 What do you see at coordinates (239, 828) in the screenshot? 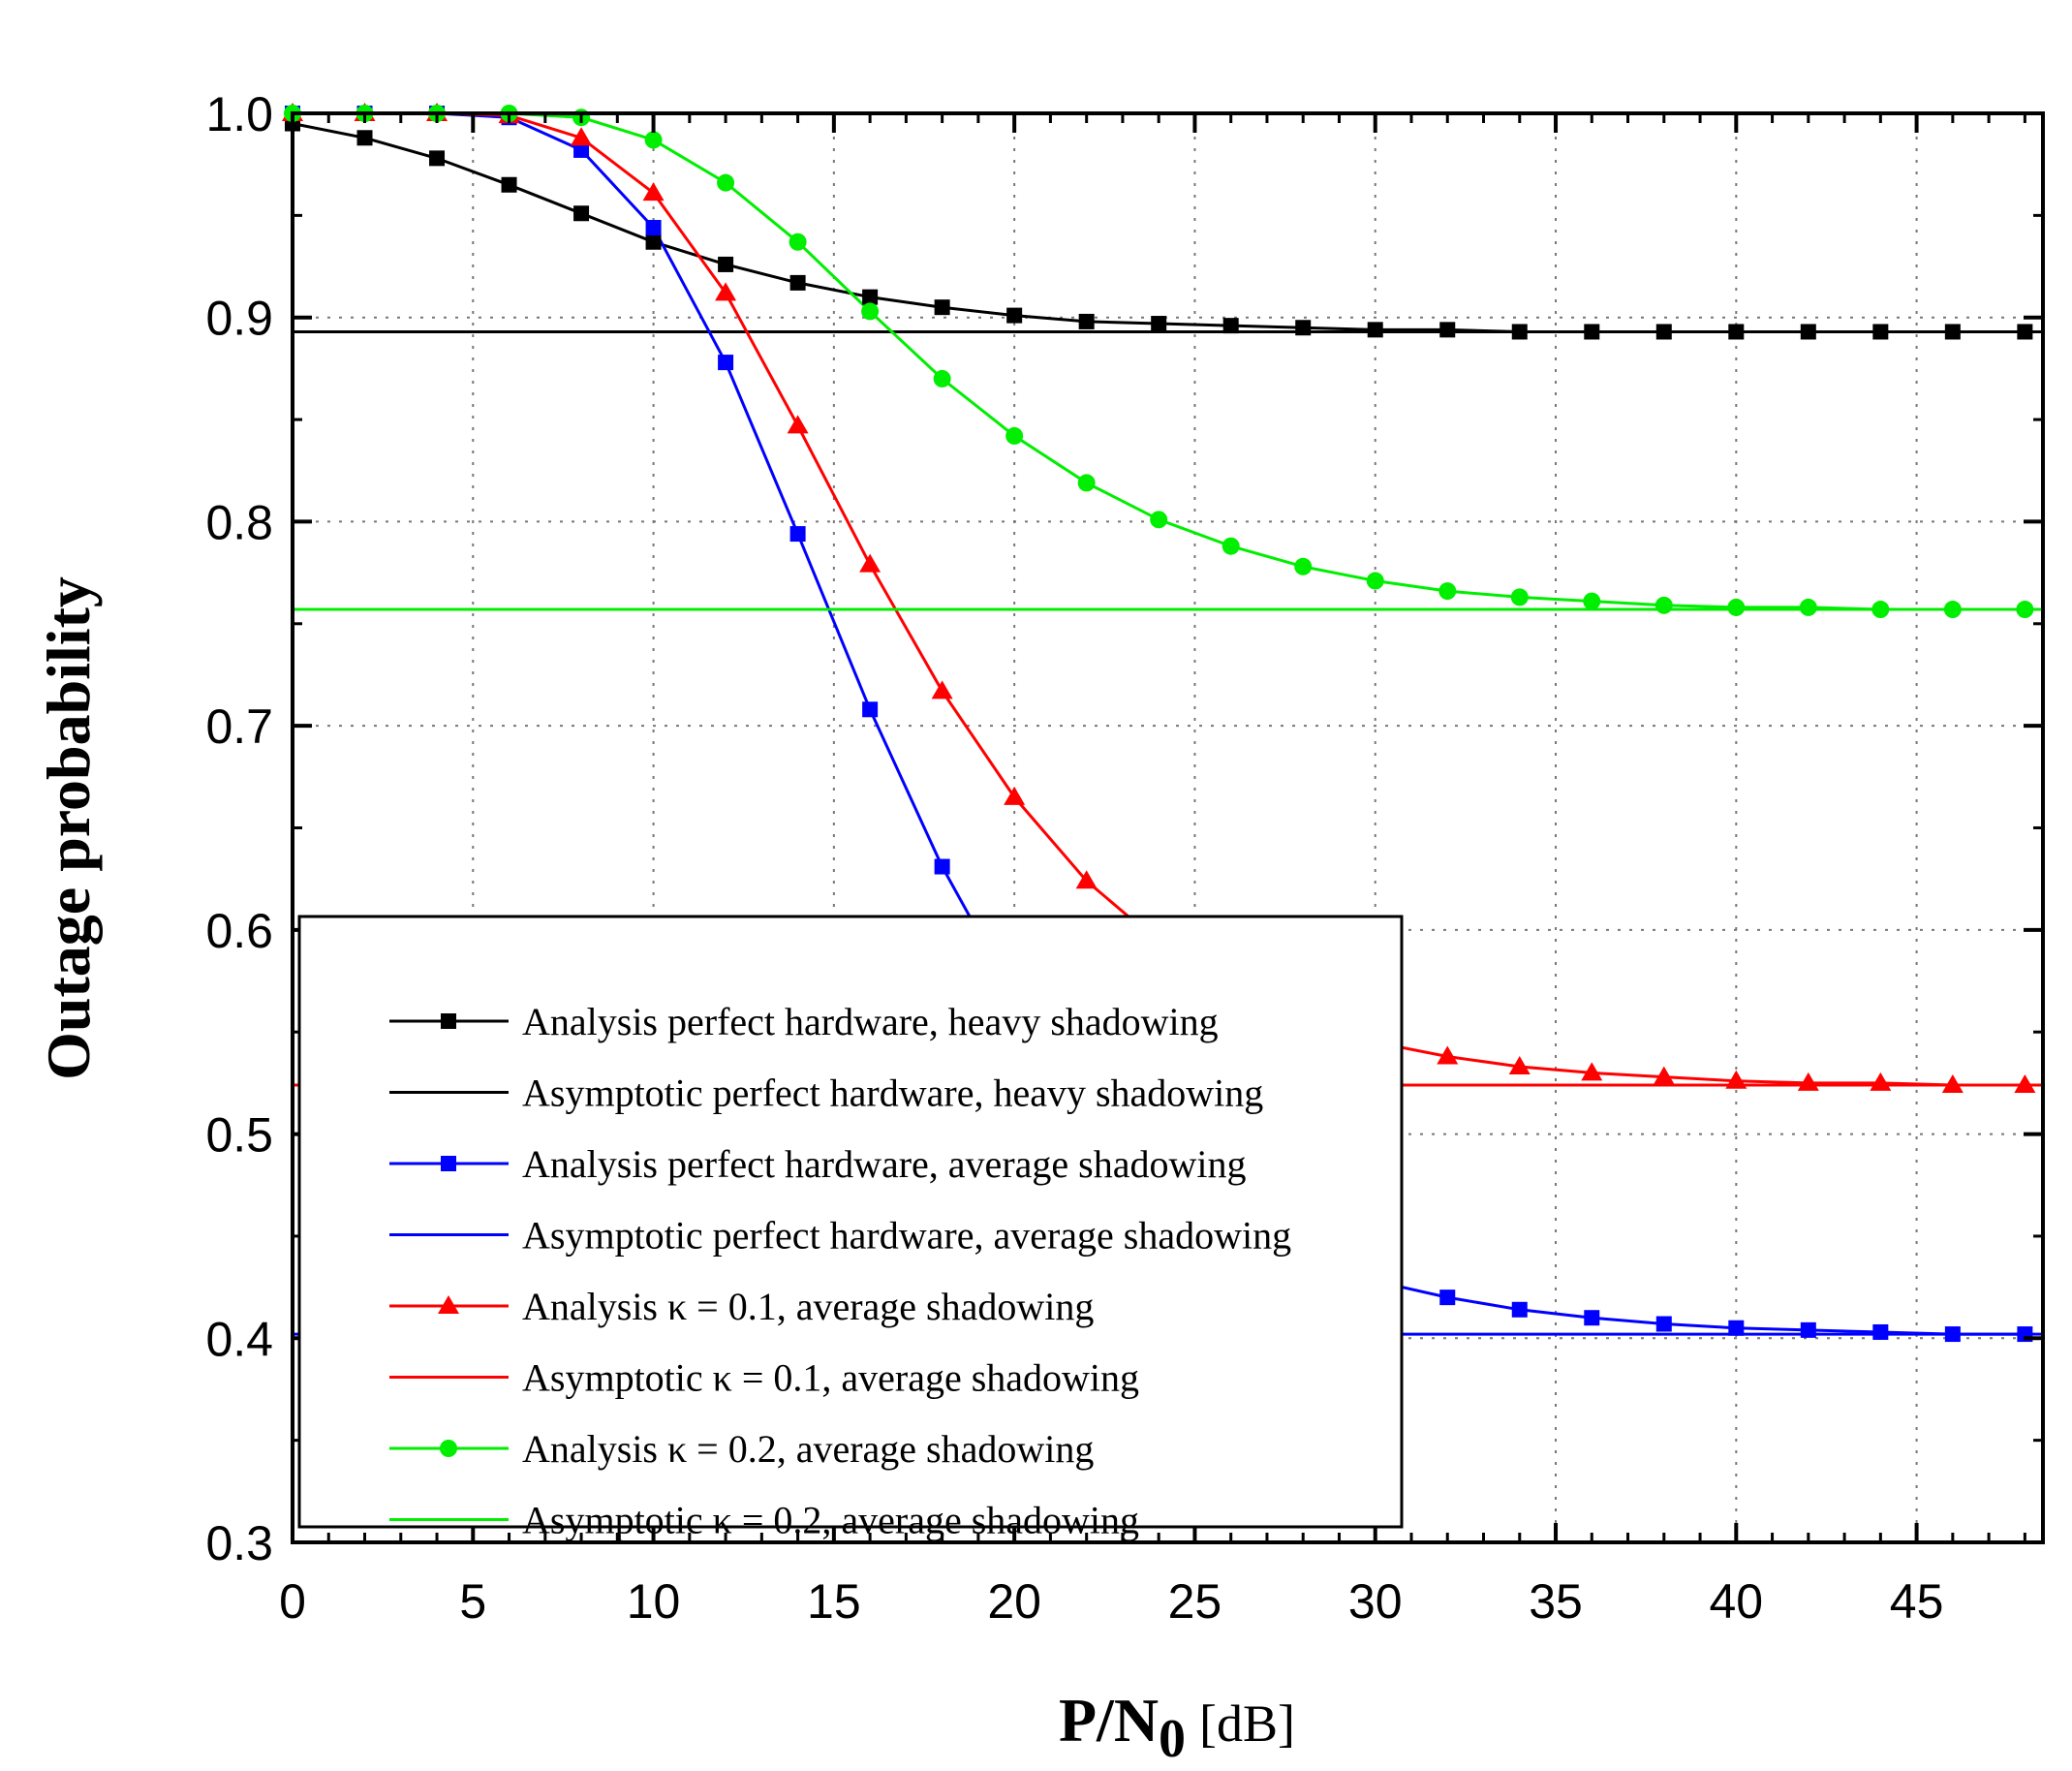
I see `y-tick-labels: 0.3 0.4 0.5 0.6 0.7 0.8 0.9 1.0` at bounding box center [239, 828].